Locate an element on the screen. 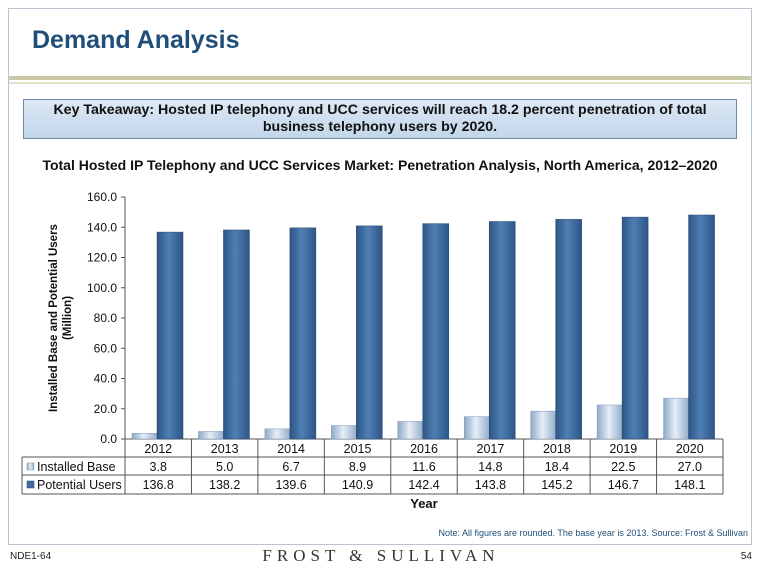 This screenshot has height=571, width=762. x-axis-title: Year is located at coordinates (423, 503).